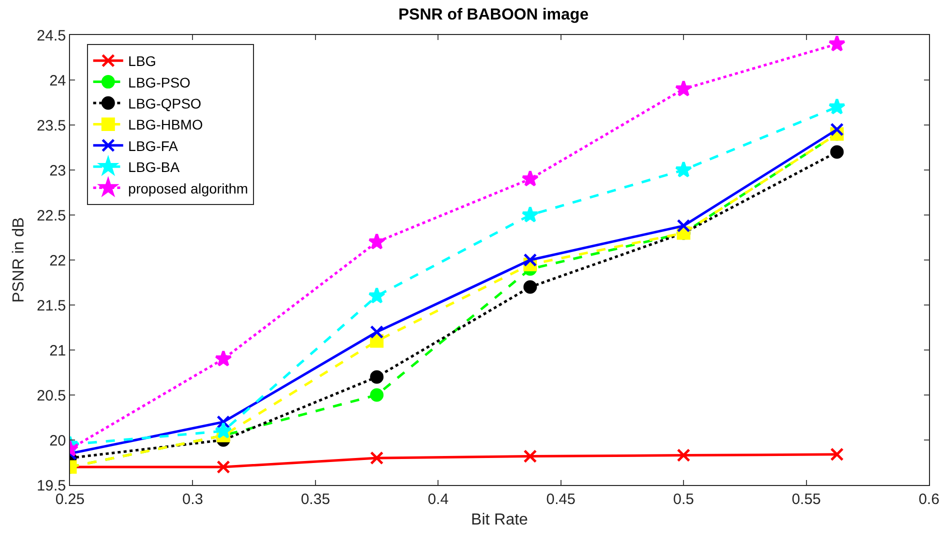 The width and height of the screenshot is (949, 540). Describe the element at coordinates (165, 103) in the screenshot. I see `legend-label: LBG-QPSO` at that location.